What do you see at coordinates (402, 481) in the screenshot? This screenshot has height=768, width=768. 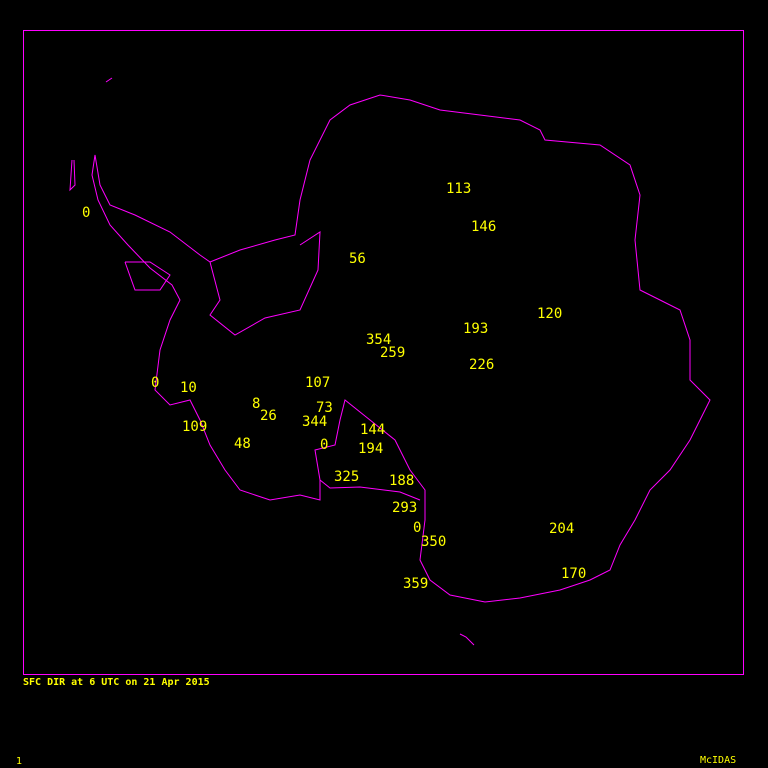 I see `station-value: 188` at bounding box center [402, 481].